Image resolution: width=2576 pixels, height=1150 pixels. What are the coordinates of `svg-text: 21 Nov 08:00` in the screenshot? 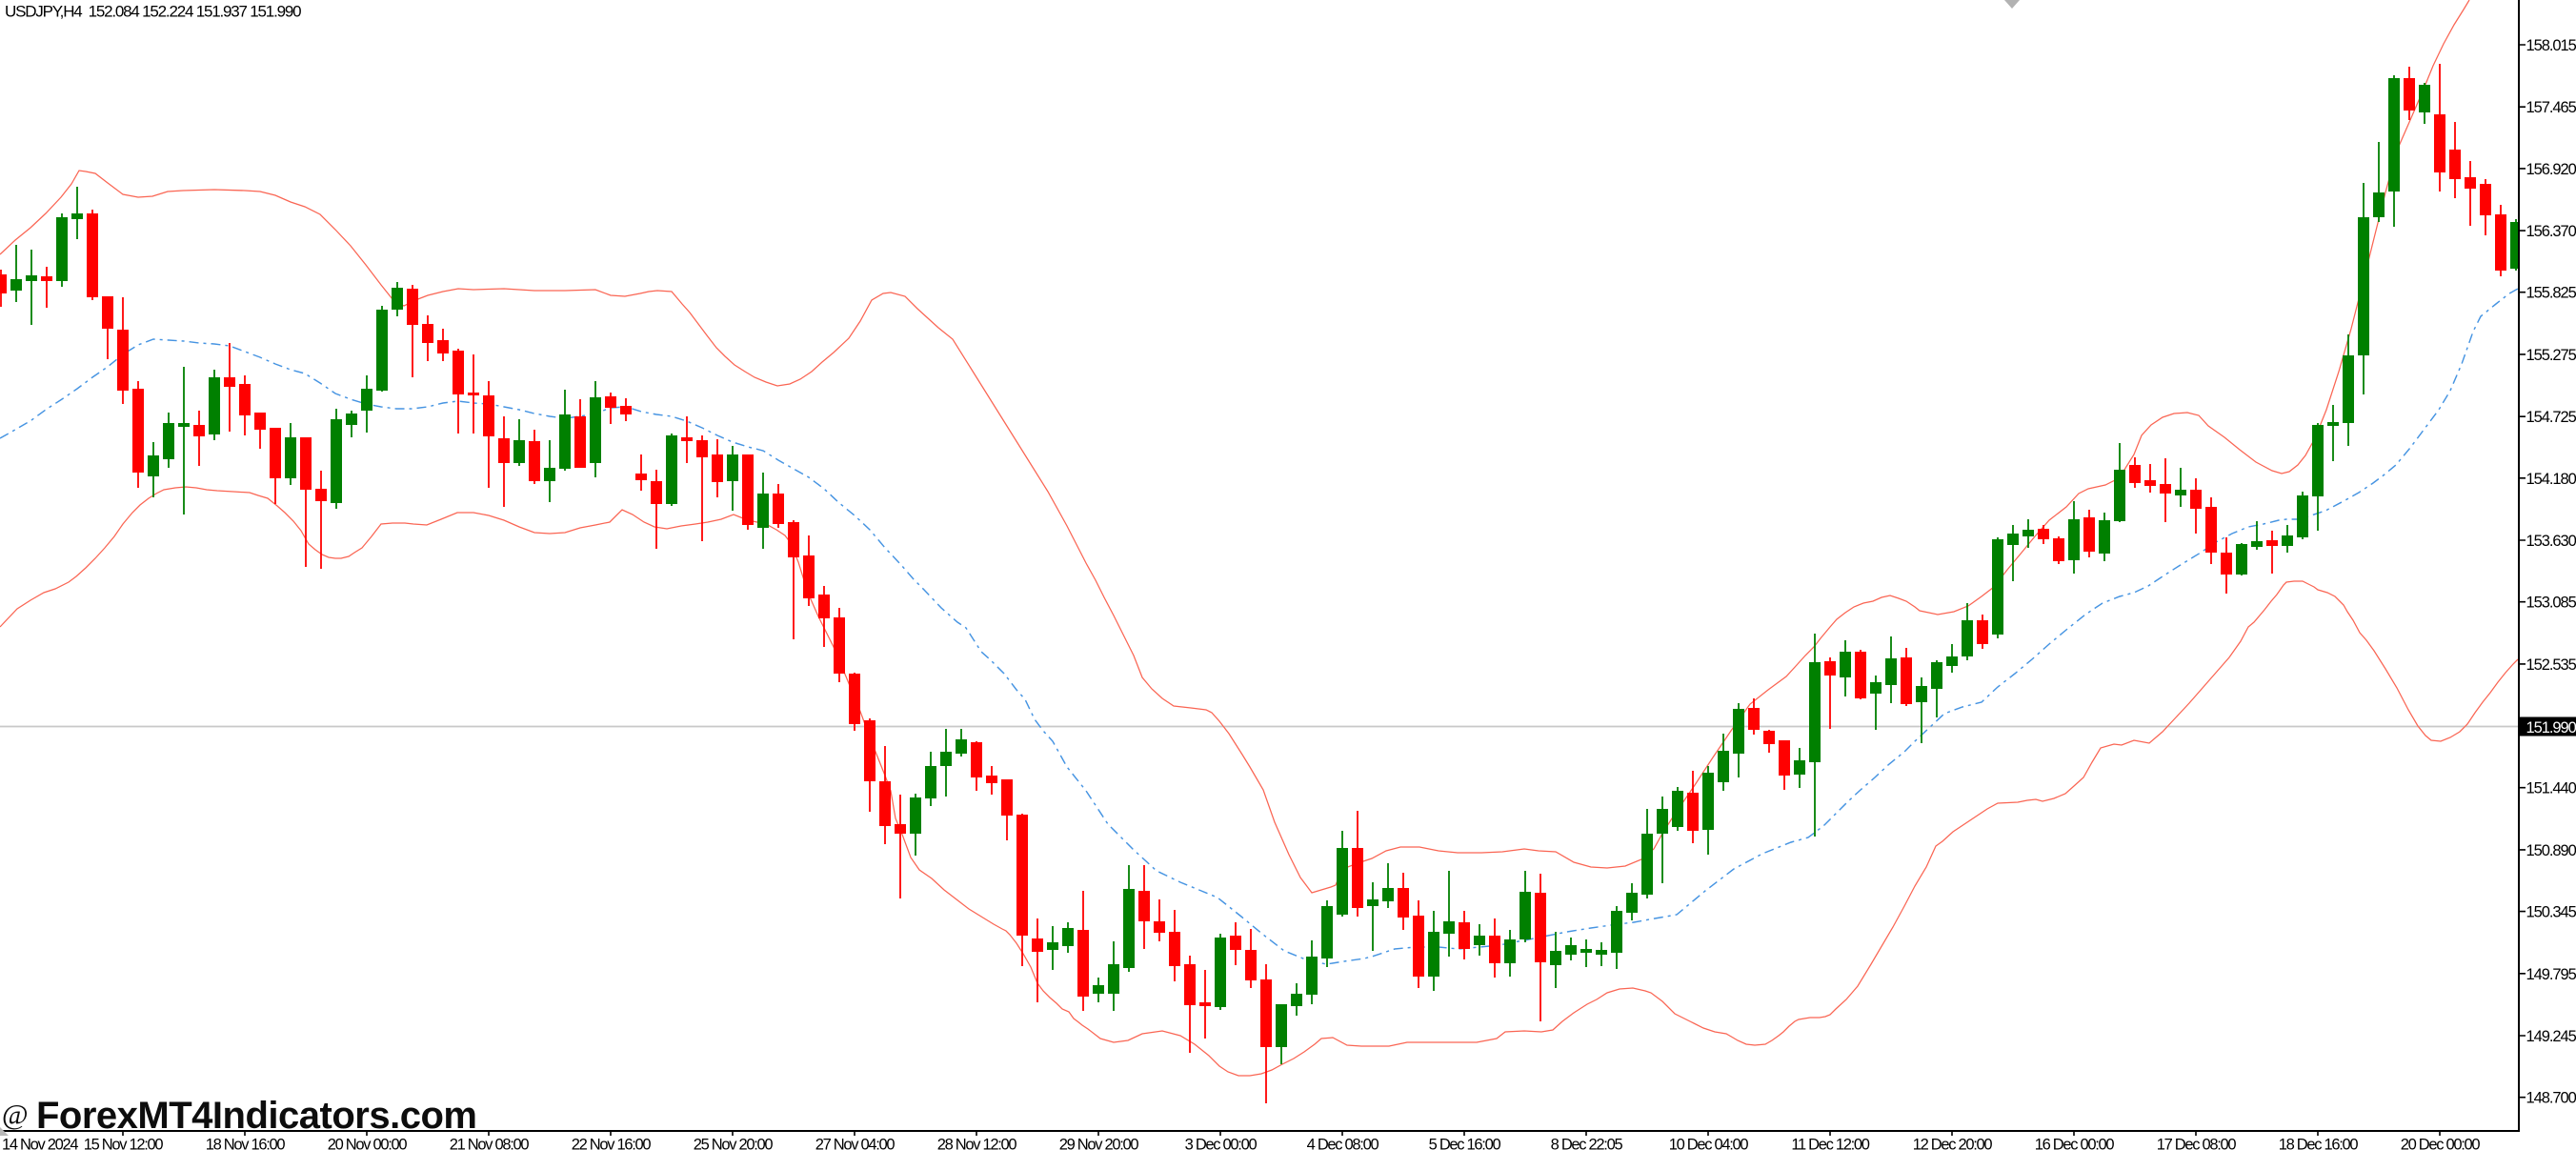 It's located at (490, 1144).